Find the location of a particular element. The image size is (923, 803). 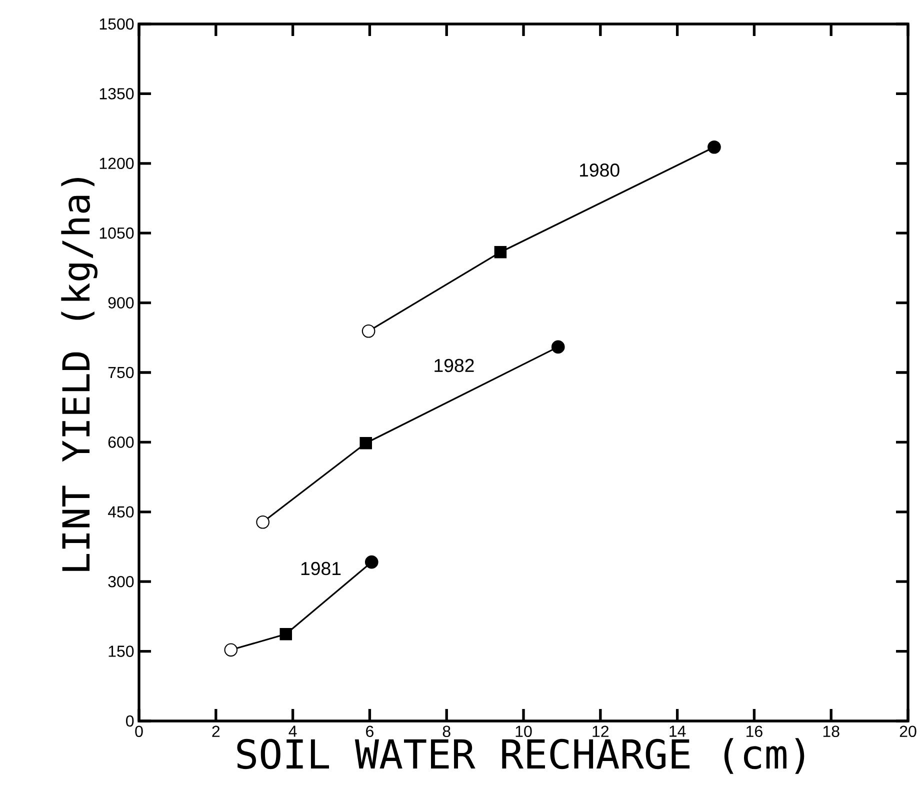

y-tick-label: 300 is located at coordinates (121, 582).